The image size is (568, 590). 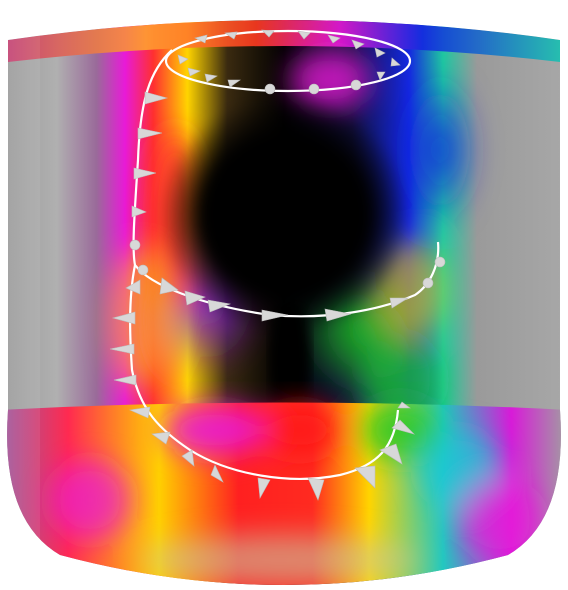 What do you see at coordinates (288, 61) in the screenshot?
I see `top-loop` at bounding box center [288, 61].